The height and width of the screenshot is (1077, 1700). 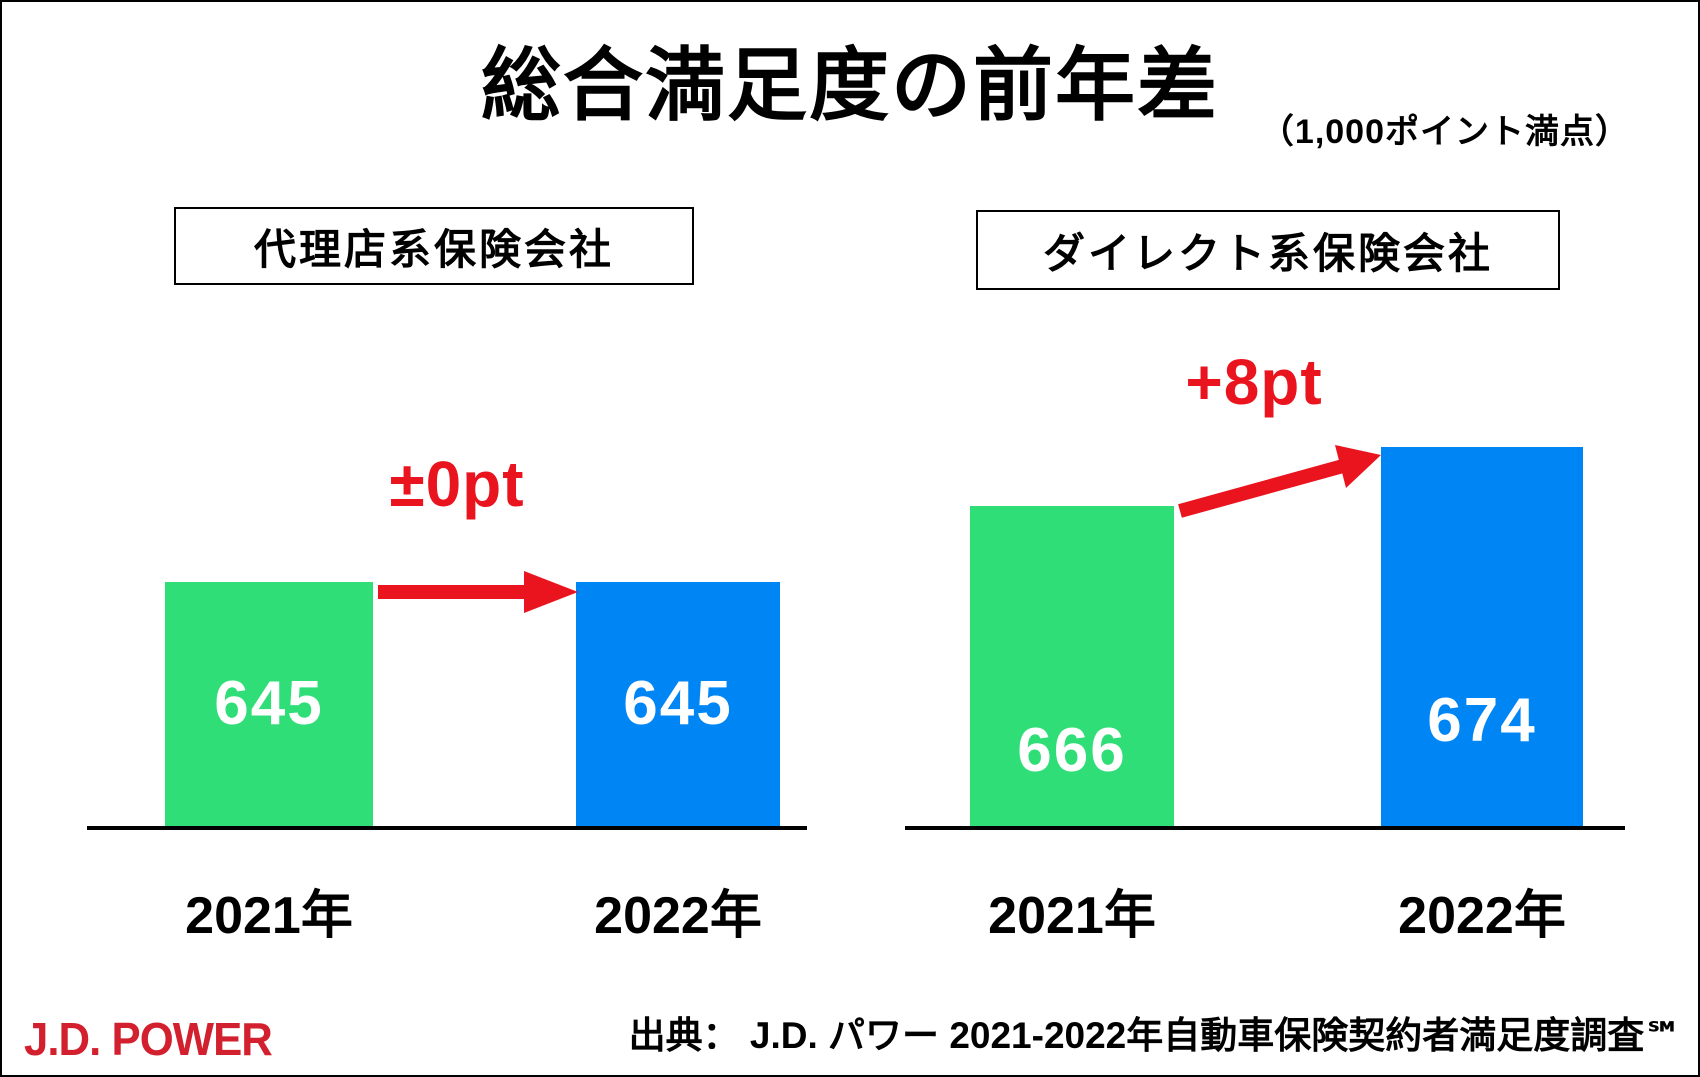 I want to click on page-title: 総合満足度の前年差, so click(x=850, y=85).